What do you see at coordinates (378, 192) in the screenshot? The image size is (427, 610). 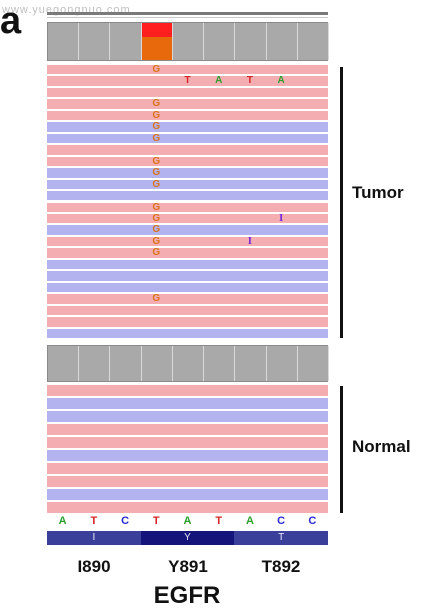 I see `tumor-label: Tumor` at bounding box center [378, 192].